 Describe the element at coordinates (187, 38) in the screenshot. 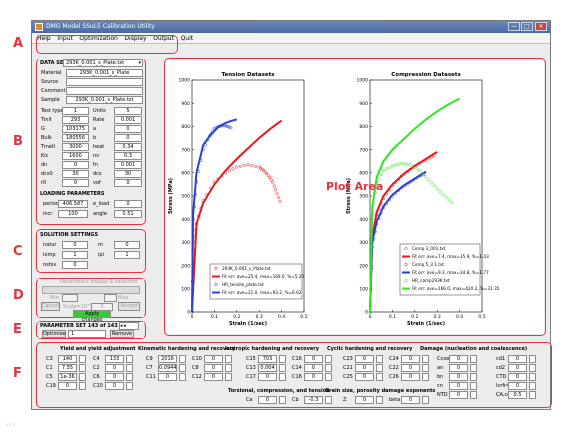

I see `menu-quit: Quit` at that location.